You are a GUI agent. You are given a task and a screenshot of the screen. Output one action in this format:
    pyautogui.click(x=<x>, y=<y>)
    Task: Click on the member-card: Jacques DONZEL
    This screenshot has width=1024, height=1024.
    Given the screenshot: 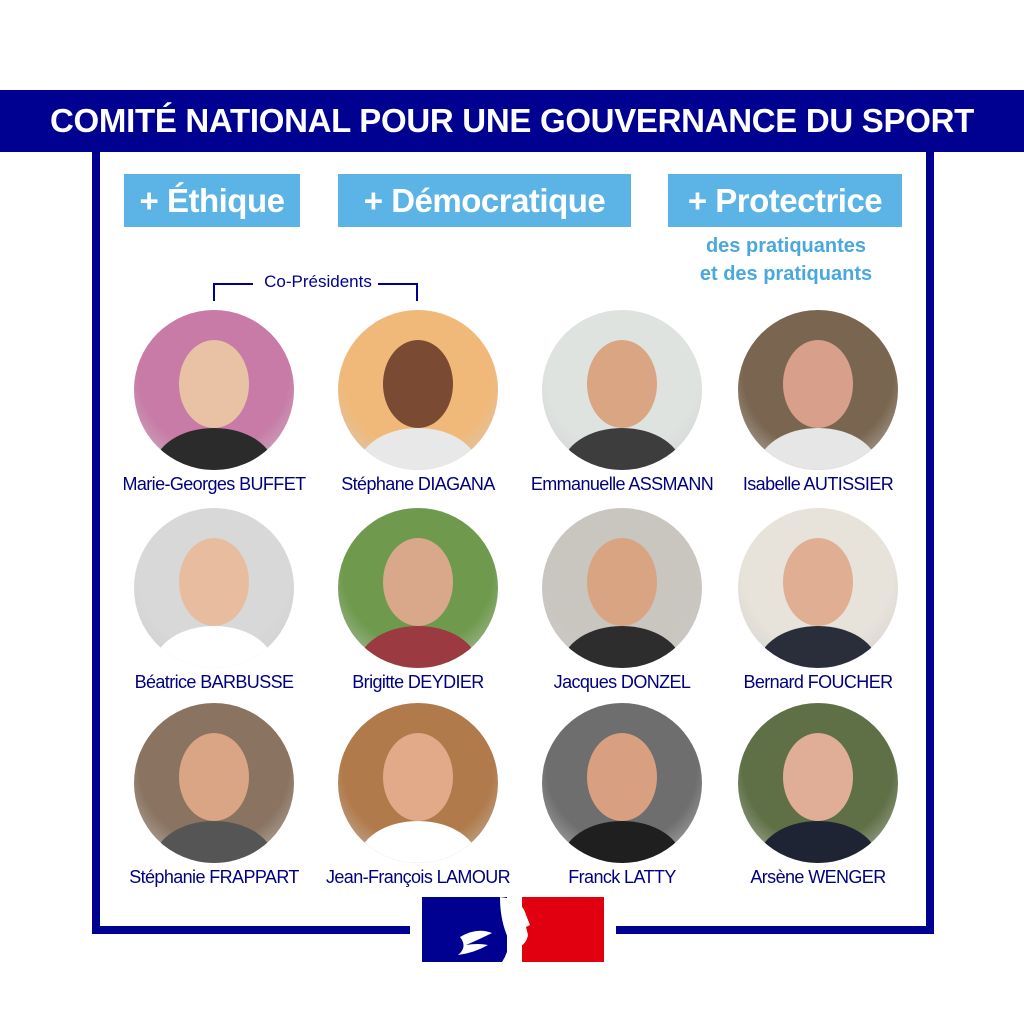 What is the action you would take?
    pyautogui.click(x=622, y=600)
    